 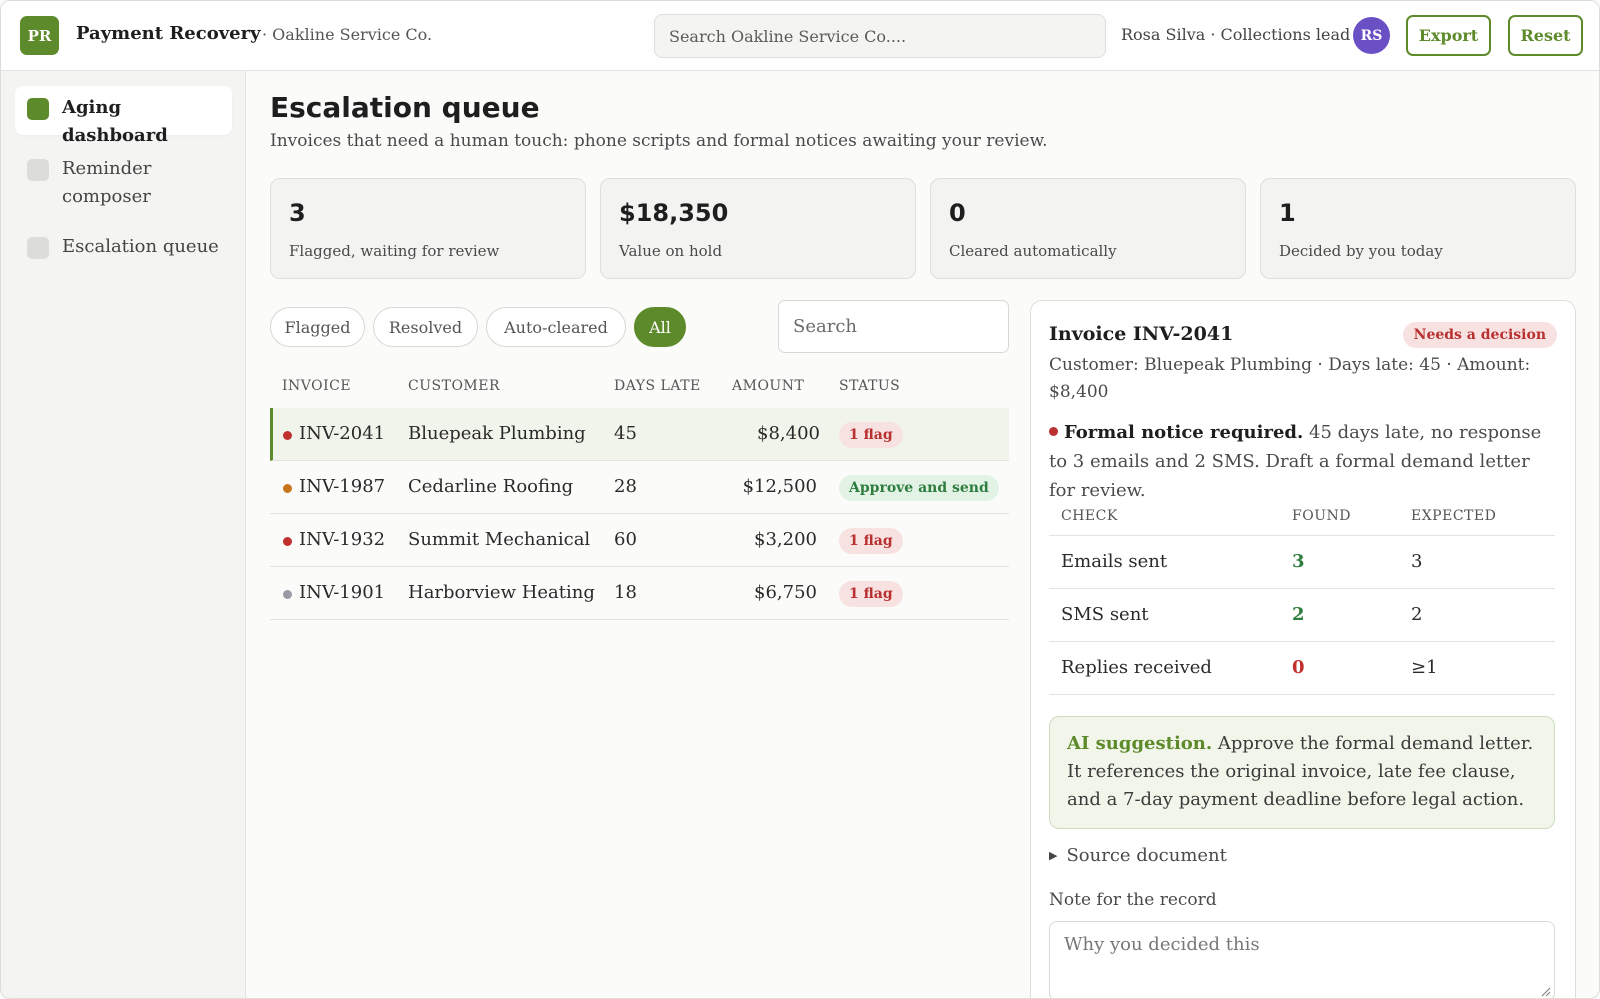 What do you see at coordinates (758, 228) in the screenshot?
I see `stat-card-value-on-hold: $18,350 Value on hold` at bounding box center [758, 228].